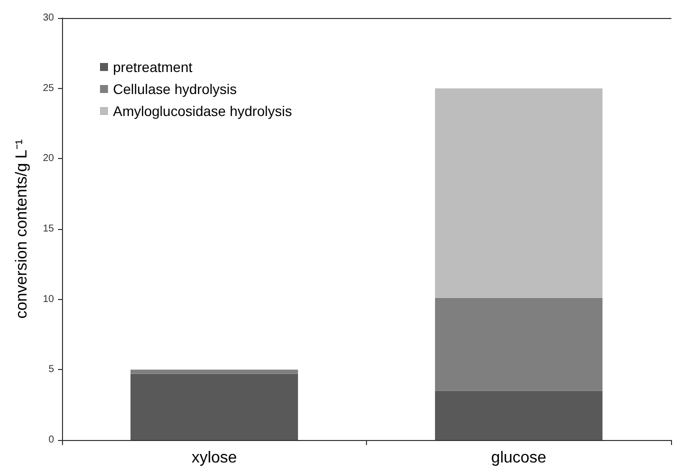  What do you see at coordinates (48, 299) in the screenshot?
I see `y-tick-label: 10` at bounding box center [48, 299].